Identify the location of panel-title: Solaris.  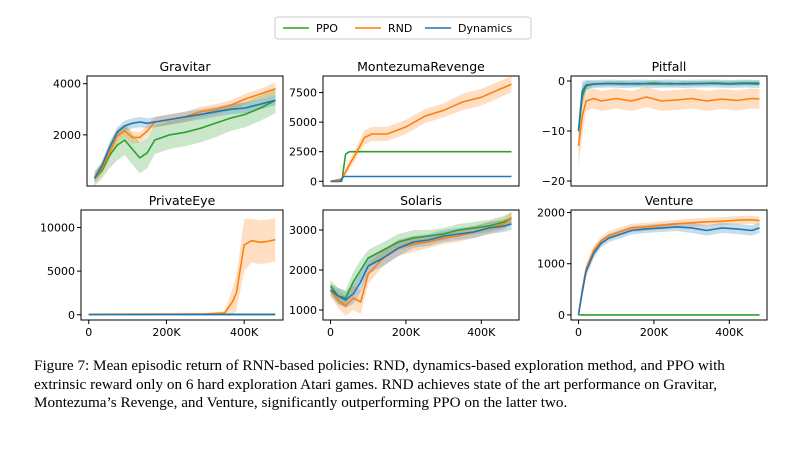
(421, 200).